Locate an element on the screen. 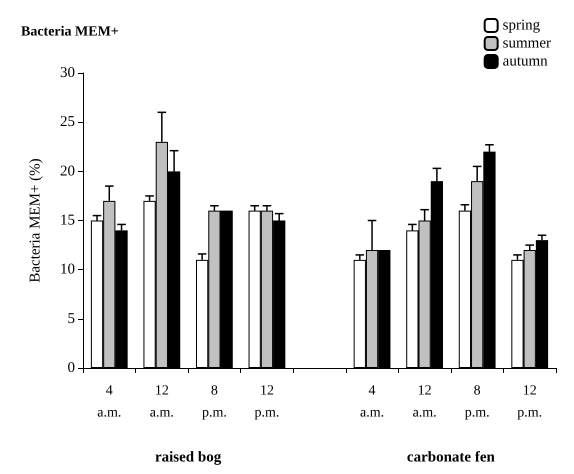  y-tick-label: 20 is located at coordinates (67, 171).